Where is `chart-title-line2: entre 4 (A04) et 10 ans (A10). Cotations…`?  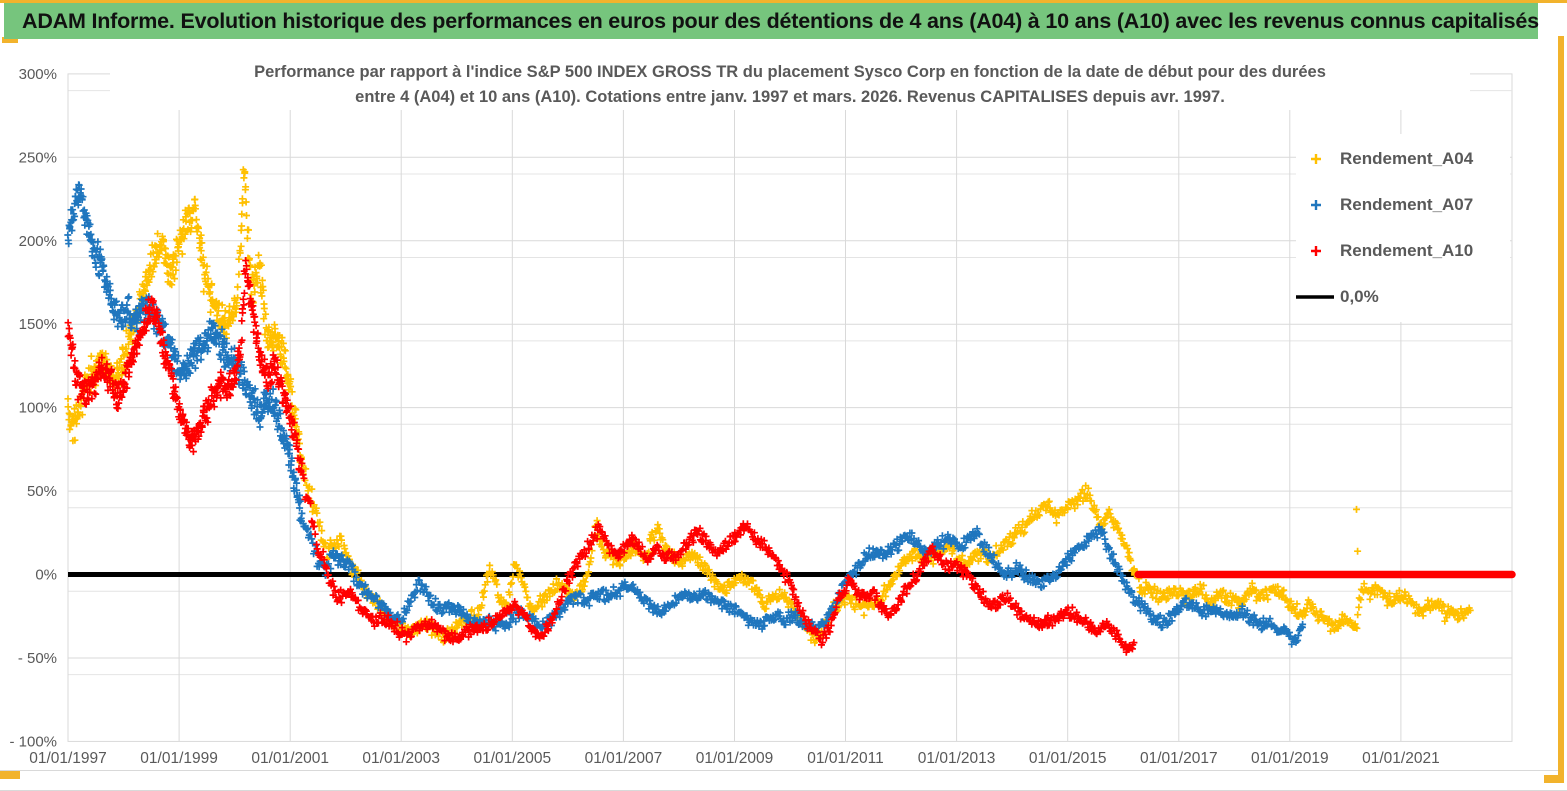 chart-title-line2: entre 4 (A04) et 10 ans (A10). Cotations… is located at coordinates (790, 97).